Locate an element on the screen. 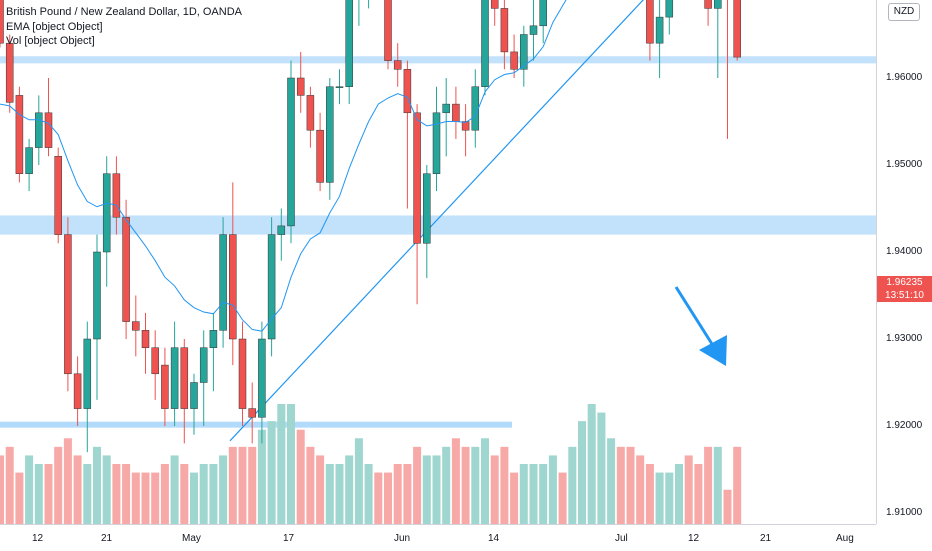 Image resolution: width=932 pixels, height=551 pixels. ema-indicator-label: EMA [object Object] is located at coordinates (54, 26).